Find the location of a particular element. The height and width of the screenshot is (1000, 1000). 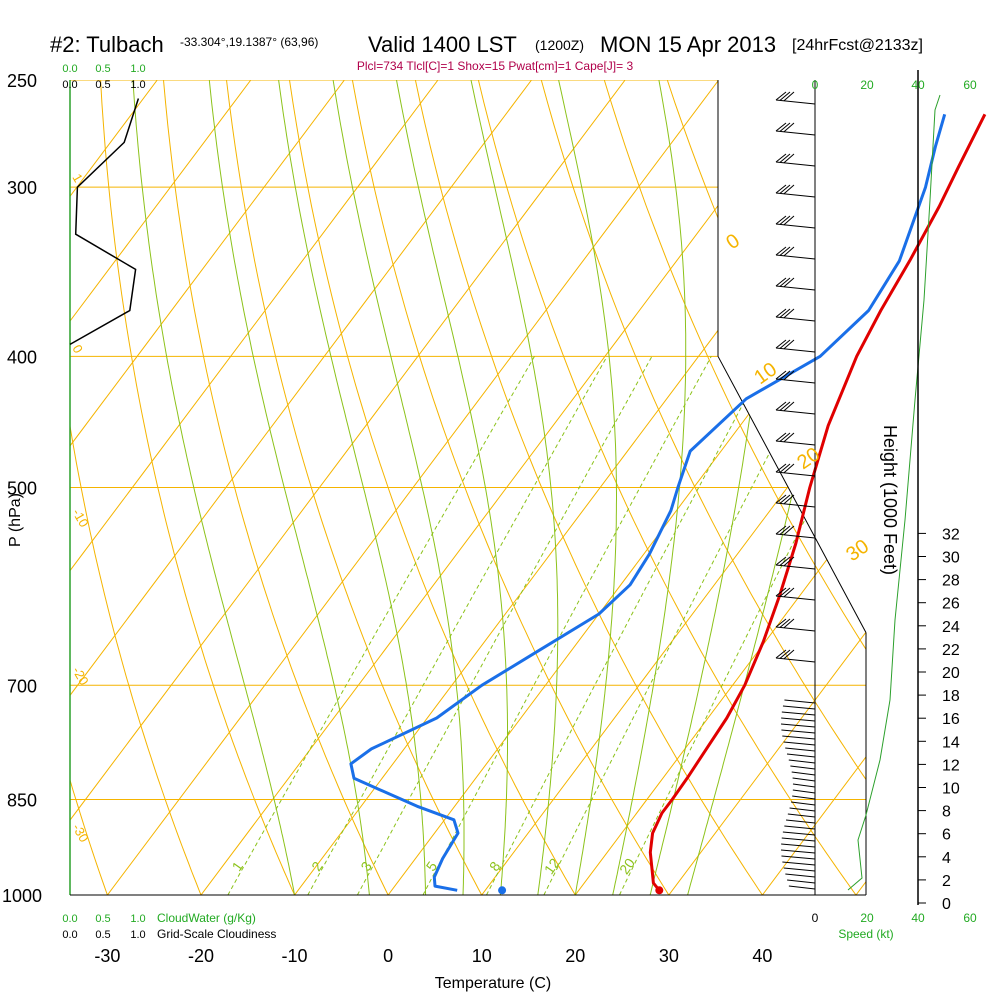

speed-bottom-tick: 0 is located at coordinates (815, 918).